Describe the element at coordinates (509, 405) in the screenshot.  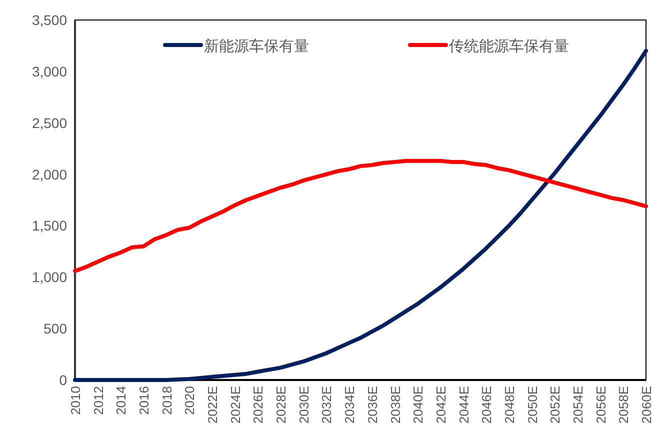
I see `x-tick-label: 2048E` at that location.